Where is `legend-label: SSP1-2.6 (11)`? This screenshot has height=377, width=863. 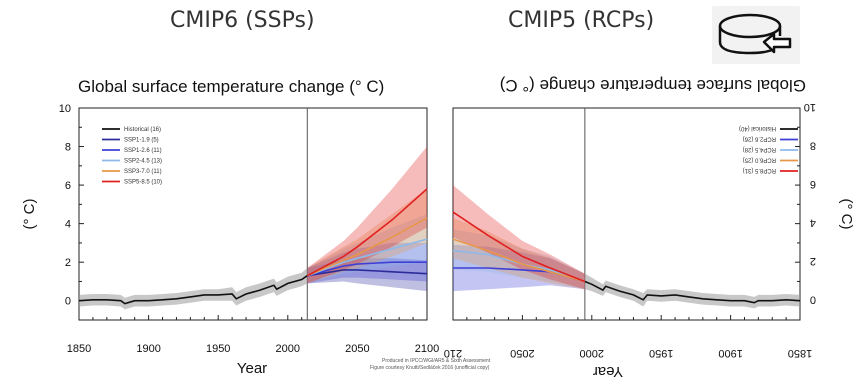 legend-label: SSP1-2.6 (11) is located at coordinates (143, 151).